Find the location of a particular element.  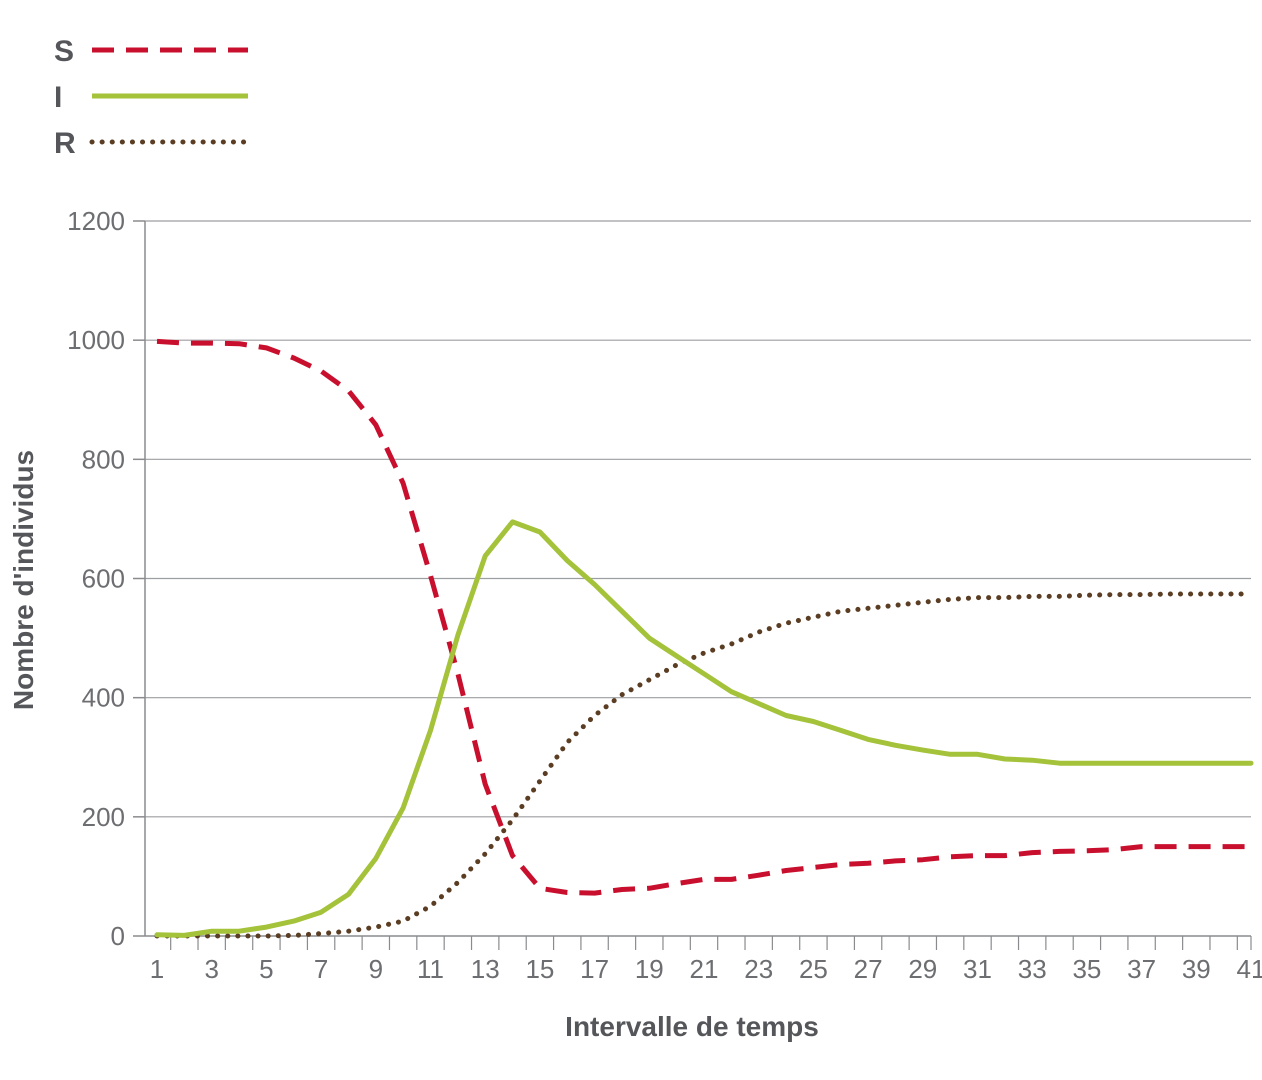

x-tick-label: 41 is located at coordinates (1249, 969).